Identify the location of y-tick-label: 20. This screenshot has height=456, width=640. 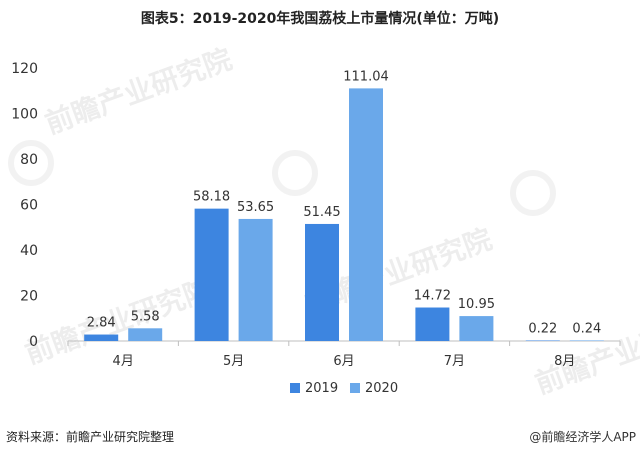
(29, 297).